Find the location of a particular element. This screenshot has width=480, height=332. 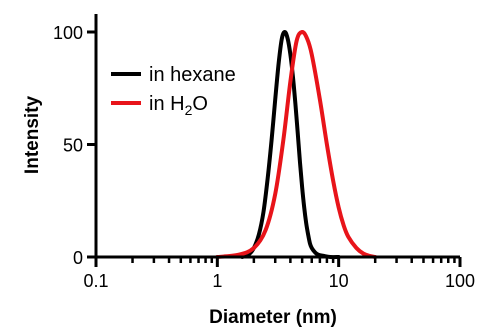

legend: in hexane in H2O is located at coordinates (173, 91).